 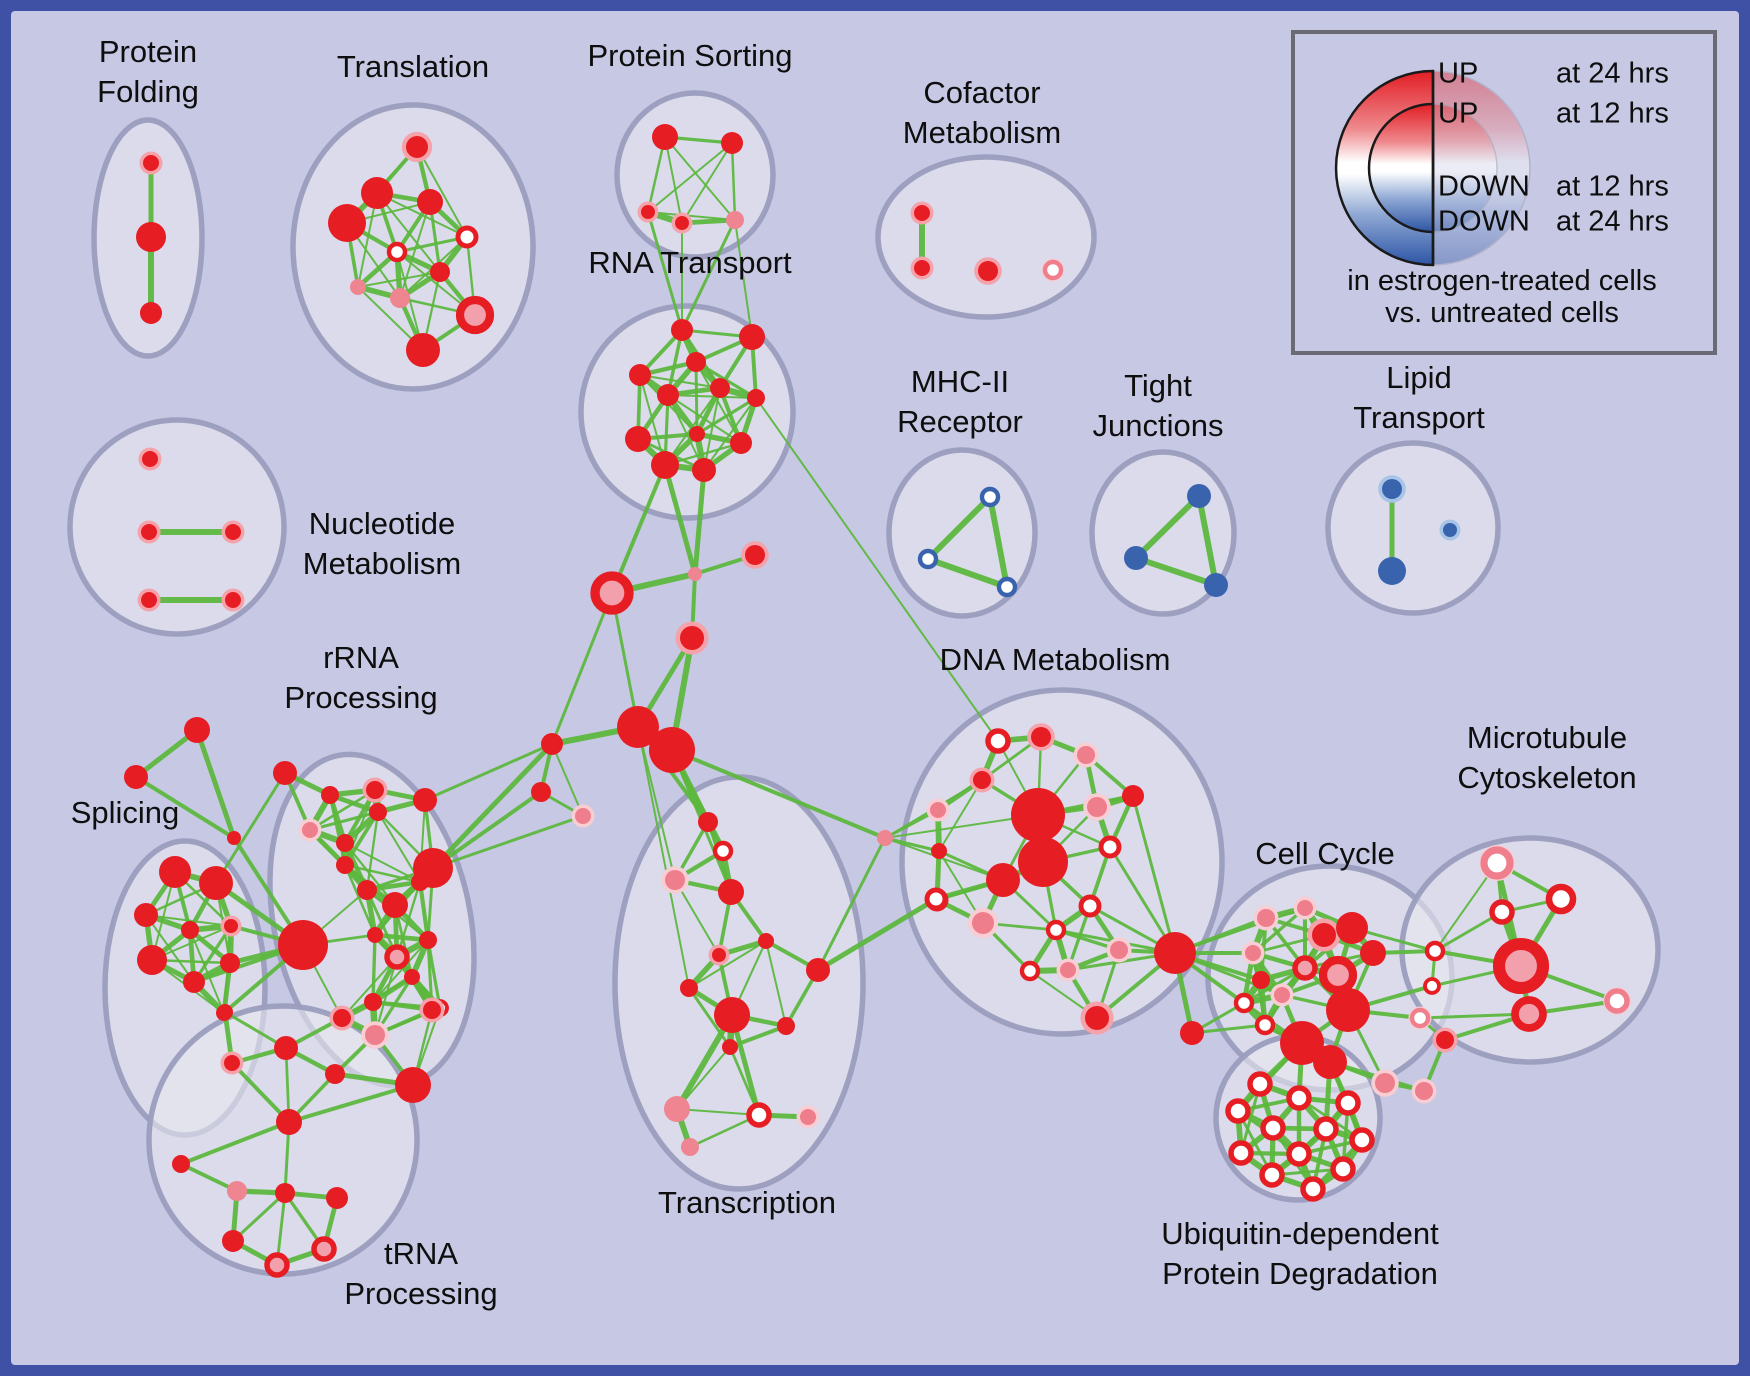 I want to click on cluster-label-lipid-transport: Lipid Transport, so click(x=1419, y=397).